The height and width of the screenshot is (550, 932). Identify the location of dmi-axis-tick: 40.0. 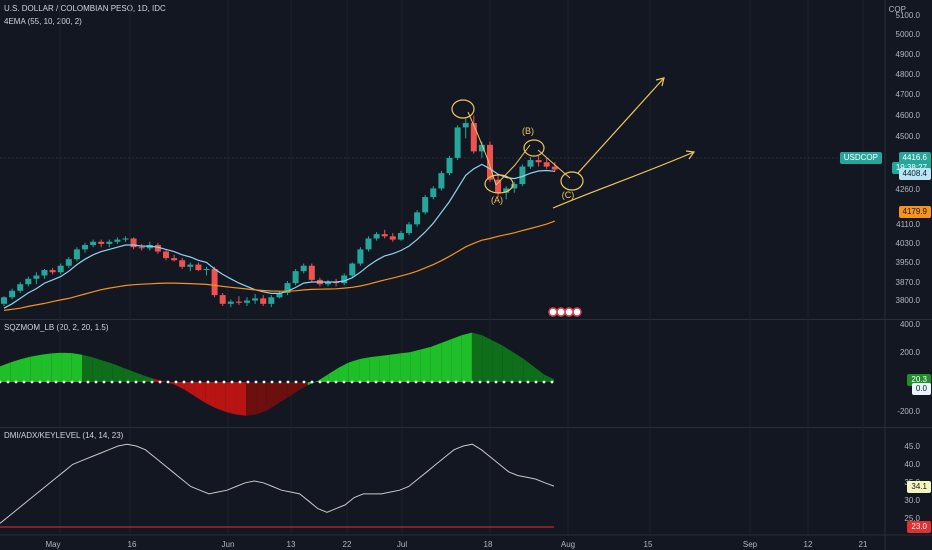
(912, 464).